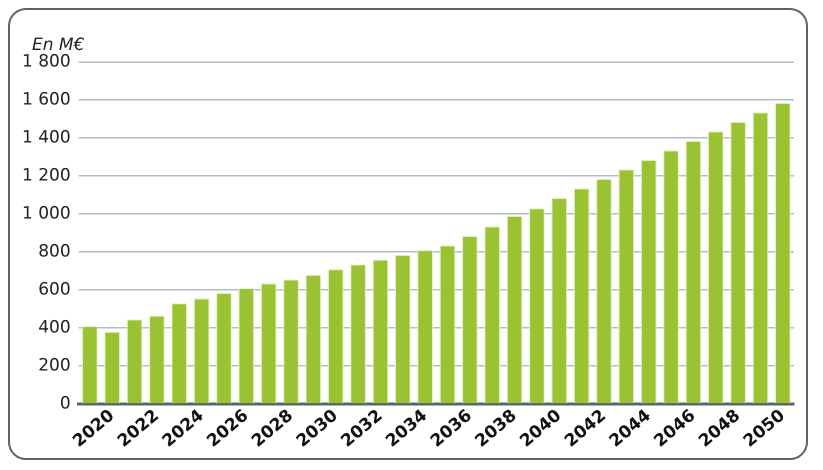 This screenshot has height=470, width=823. I want to click on y-tick-label: 1 200, so click(46, 175).